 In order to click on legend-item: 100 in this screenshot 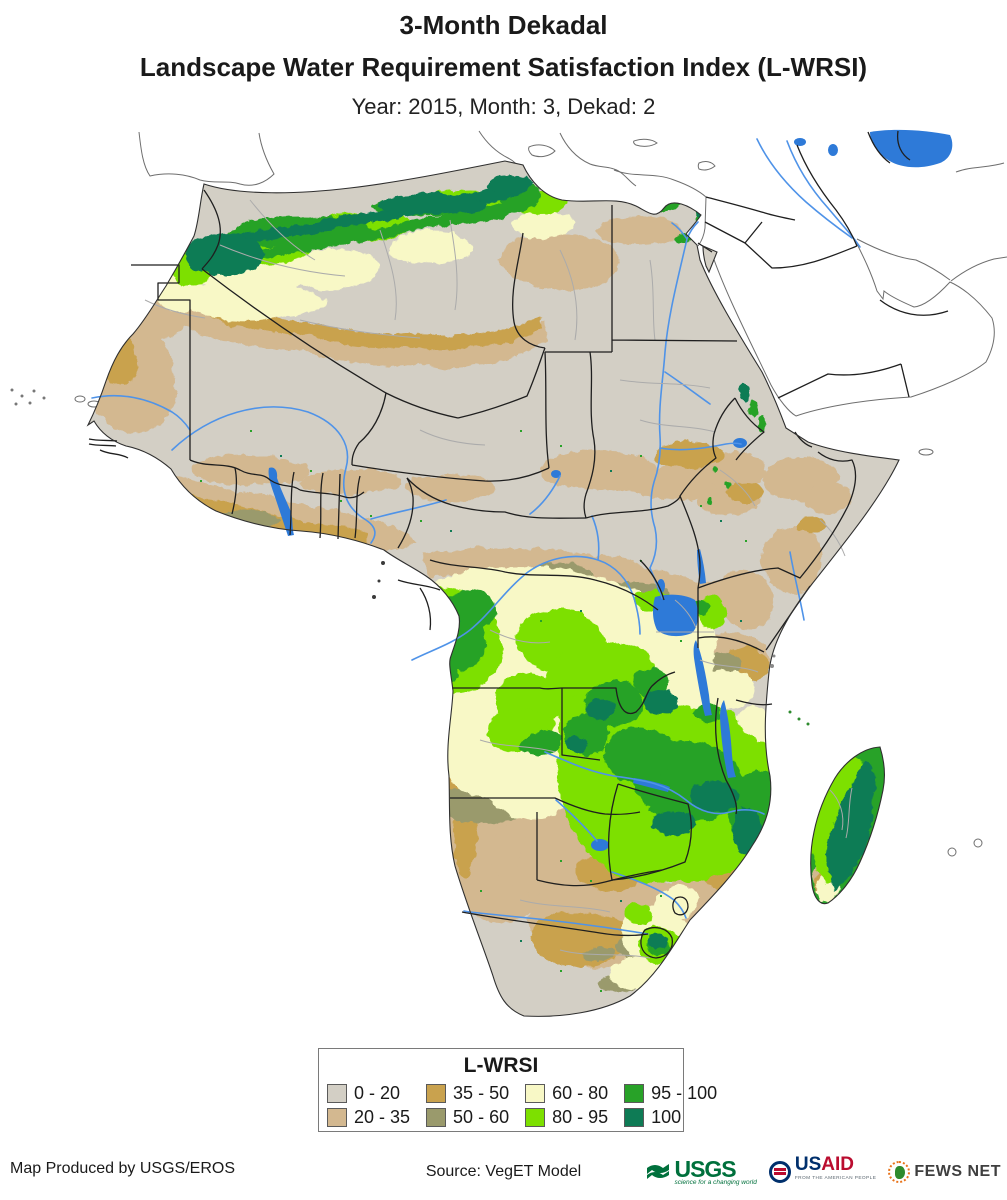, I will do `click(670, 1117)`.